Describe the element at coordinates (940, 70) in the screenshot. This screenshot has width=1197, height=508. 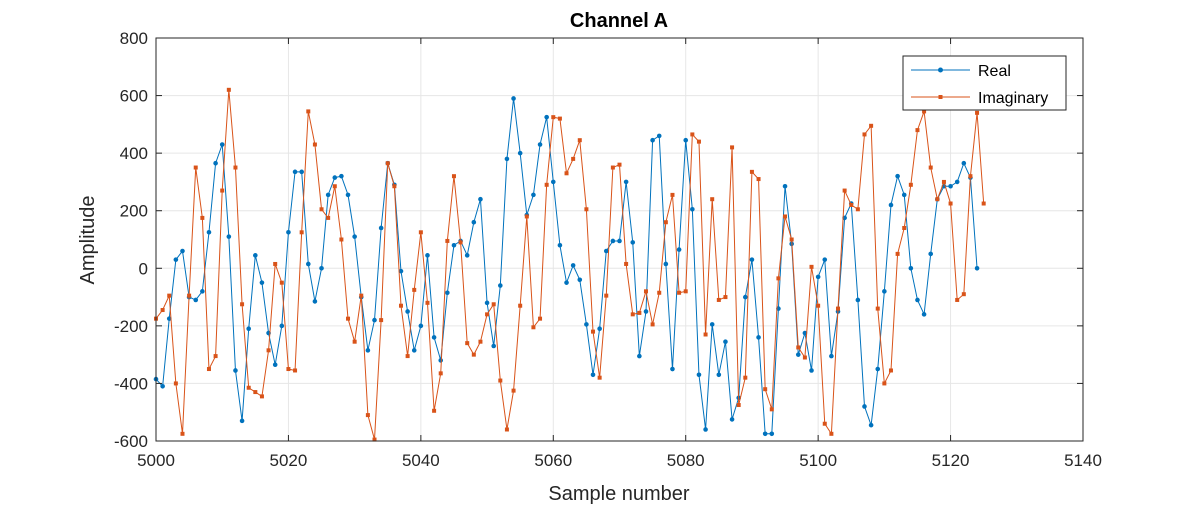
I see `legend-marker-real` at that location.